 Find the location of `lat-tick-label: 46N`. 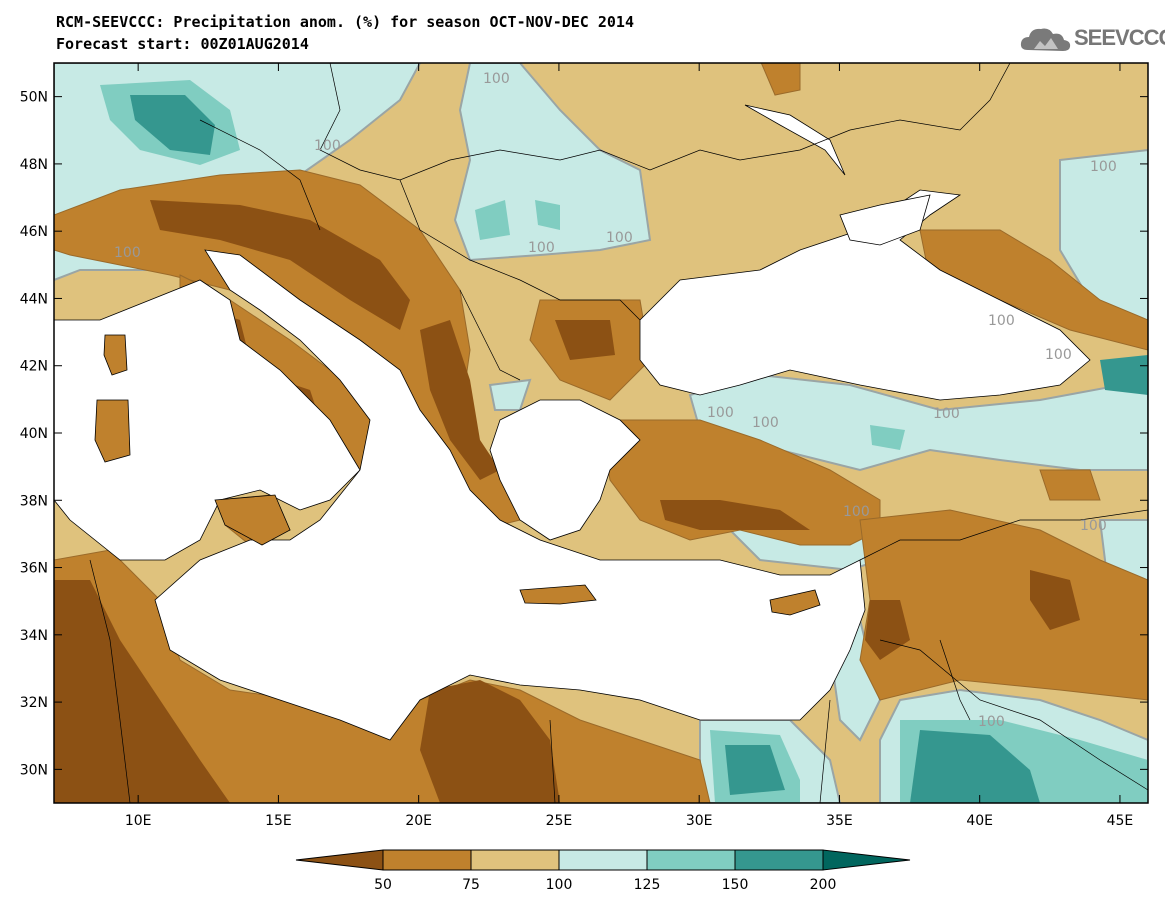

lat-tick-label: 46N is located at coordinates (34, 232).